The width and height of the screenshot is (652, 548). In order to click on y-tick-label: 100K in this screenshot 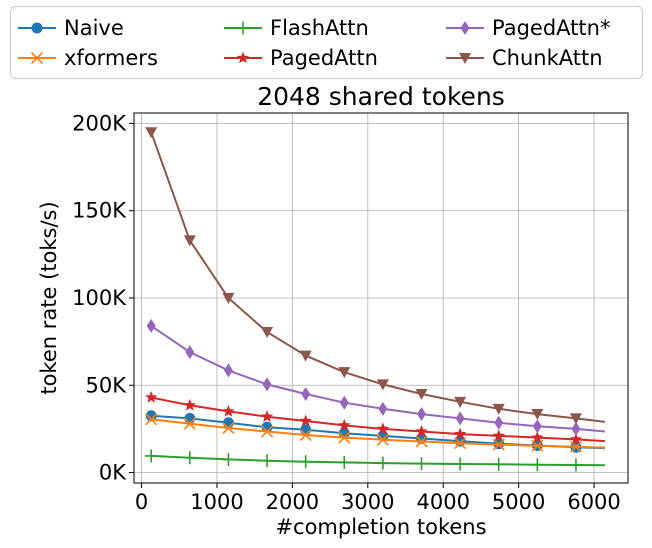, I will do `click(99, 298)`.